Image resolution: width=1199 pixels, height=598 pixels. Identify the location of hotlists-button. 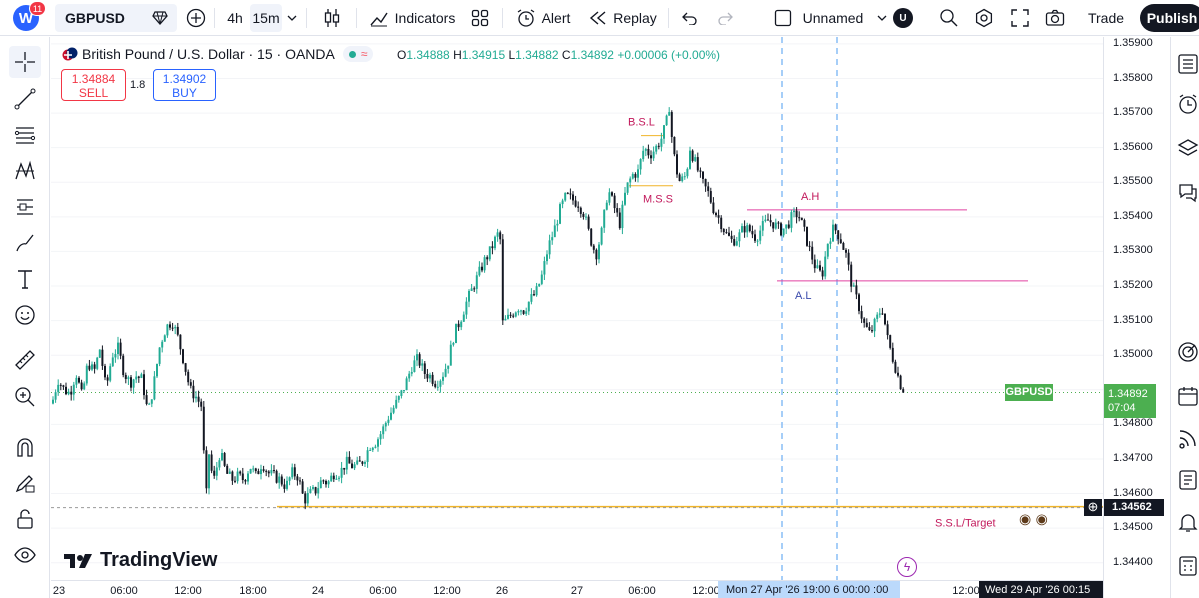
(1187, 352).